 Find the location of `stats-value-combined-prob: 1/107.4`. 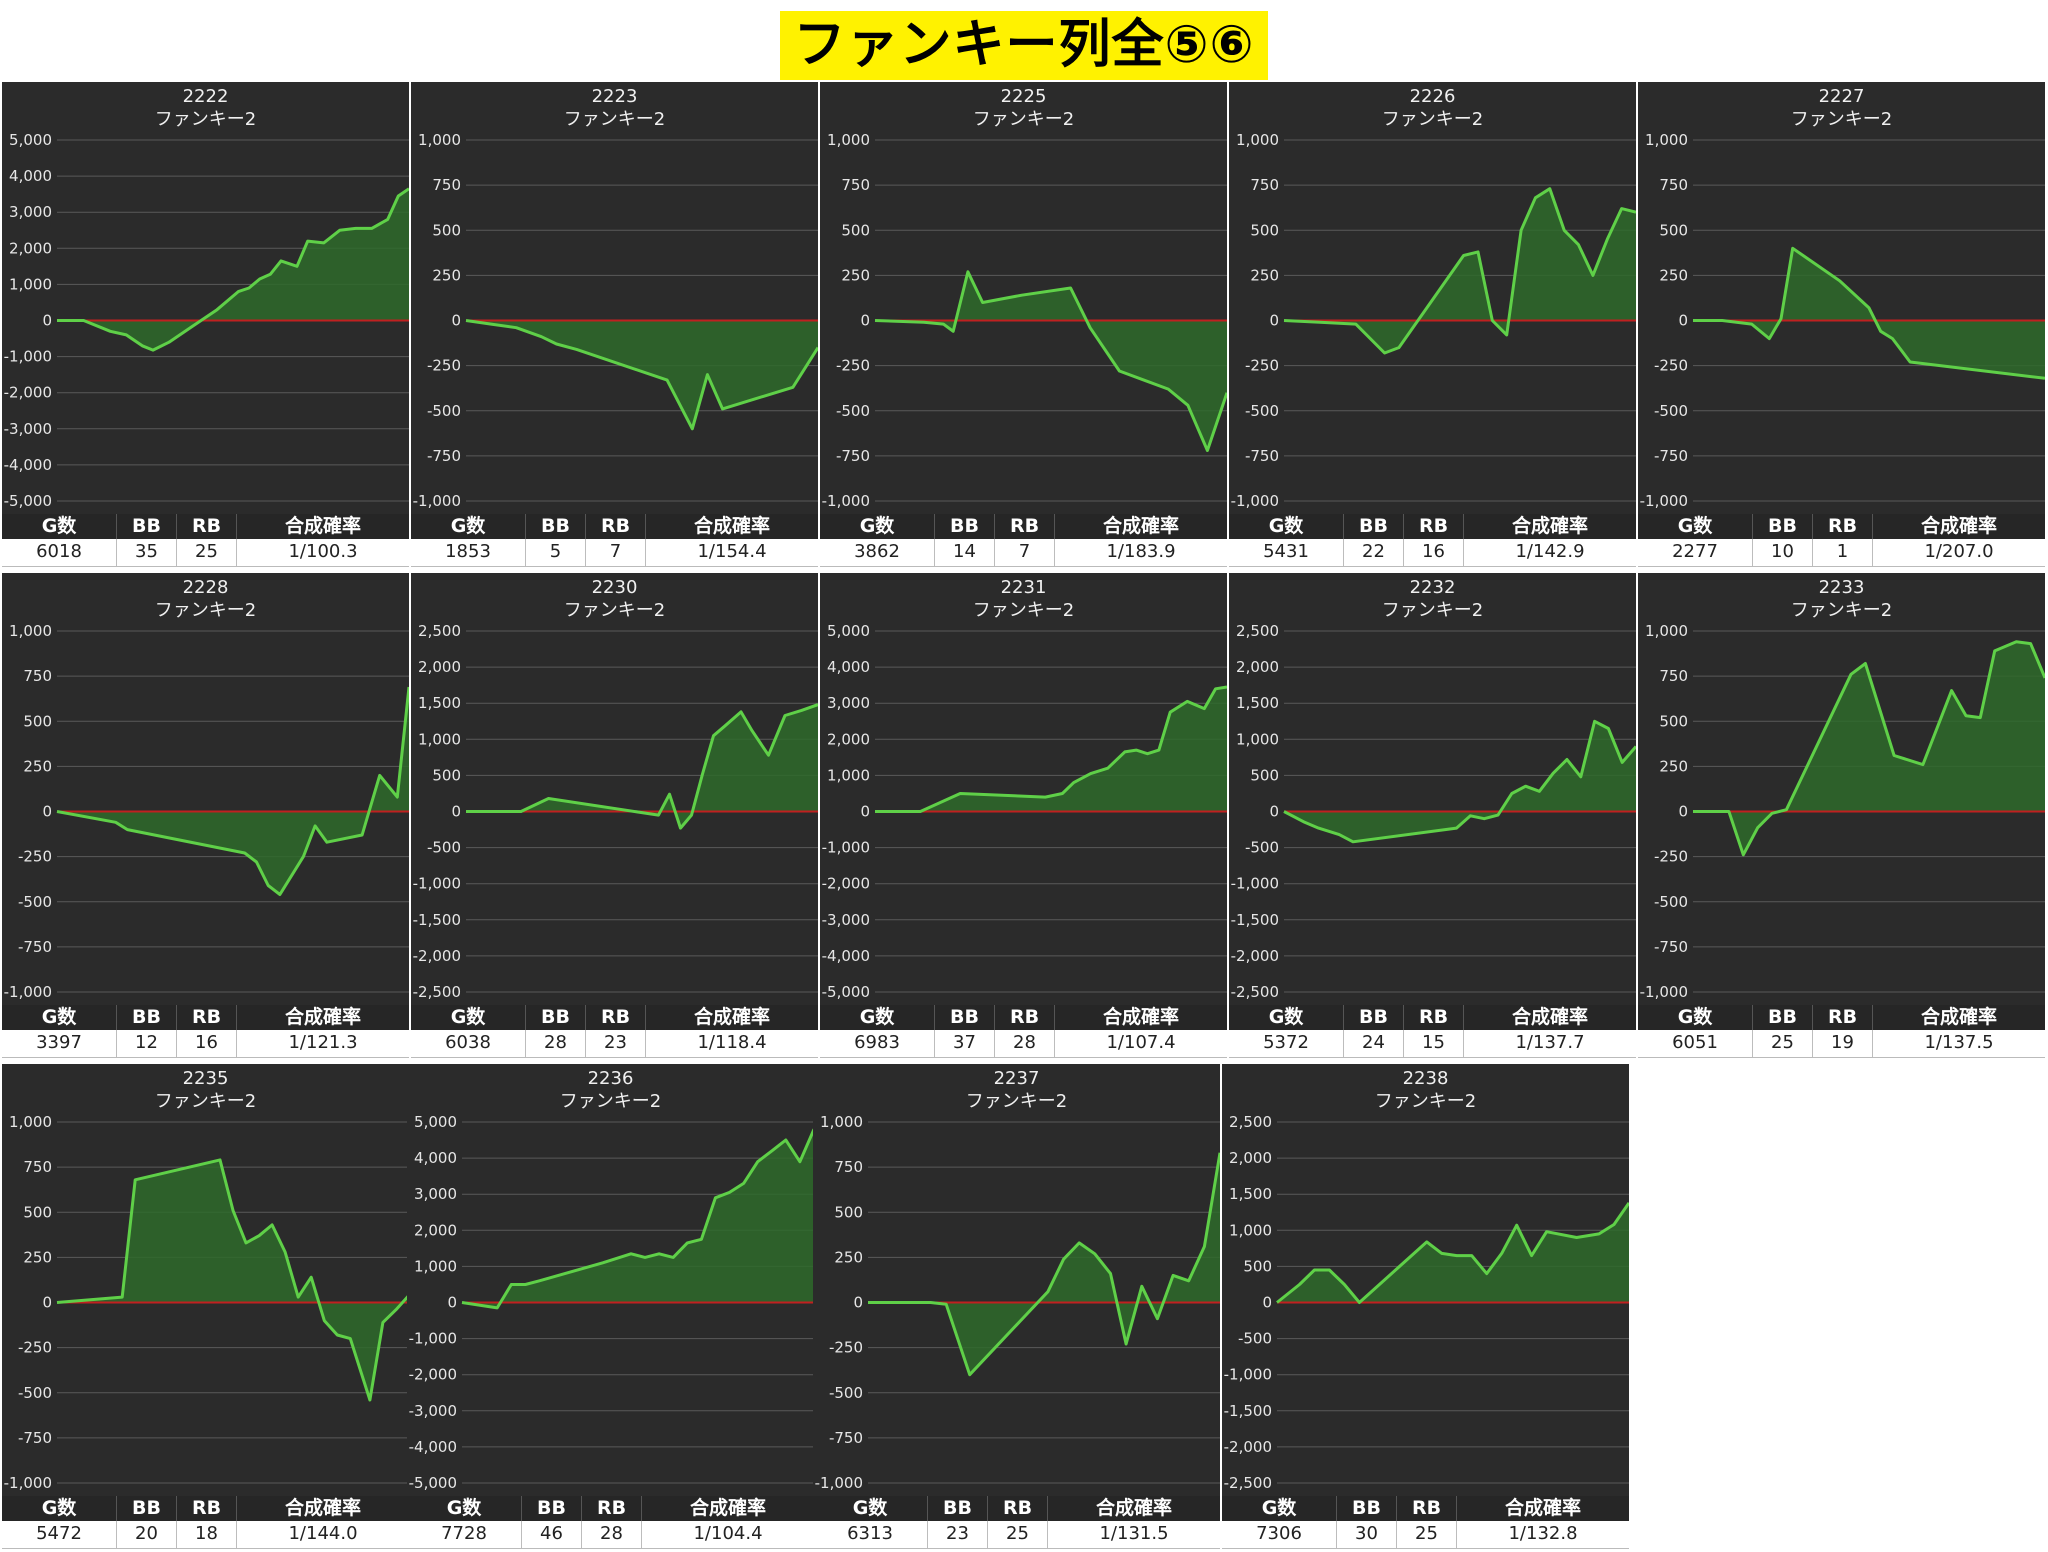

stats-value-combined-prob: 1/107.4 is located at coordinates (1141, 1042).